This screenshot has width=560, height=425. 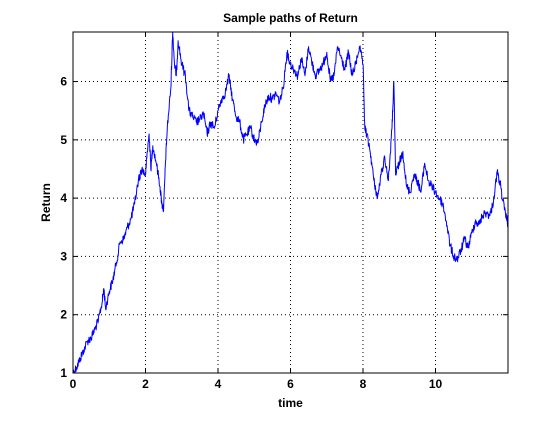 I want to click on x-tick-label: 2, so click(x=145, y=384).